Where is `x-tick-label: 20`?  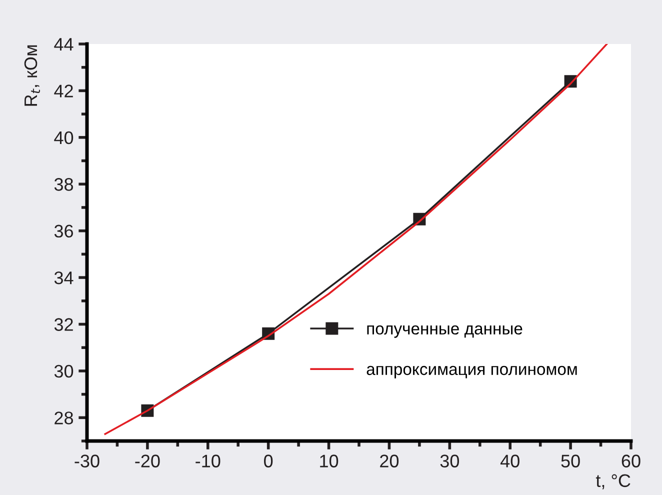
x-tick-label: 20 is located at coordinates (389, 461).